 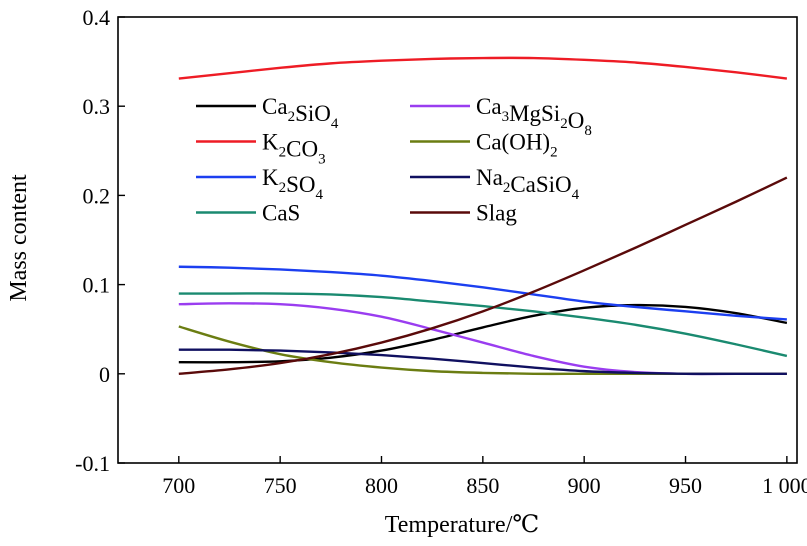 I want to click on x-tick-label: 700, so click(x=178, y=485).